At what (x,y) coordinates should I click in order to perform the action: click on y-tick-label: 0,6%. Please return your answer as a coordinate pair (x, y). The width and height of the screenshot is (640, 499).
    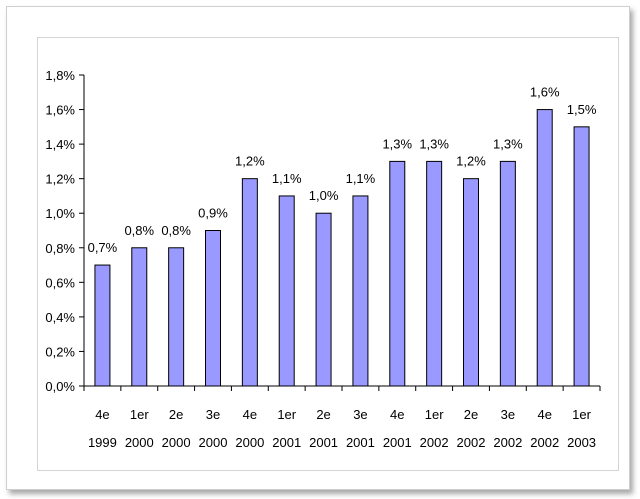
    Looking at the image, I should click on (60, 282).